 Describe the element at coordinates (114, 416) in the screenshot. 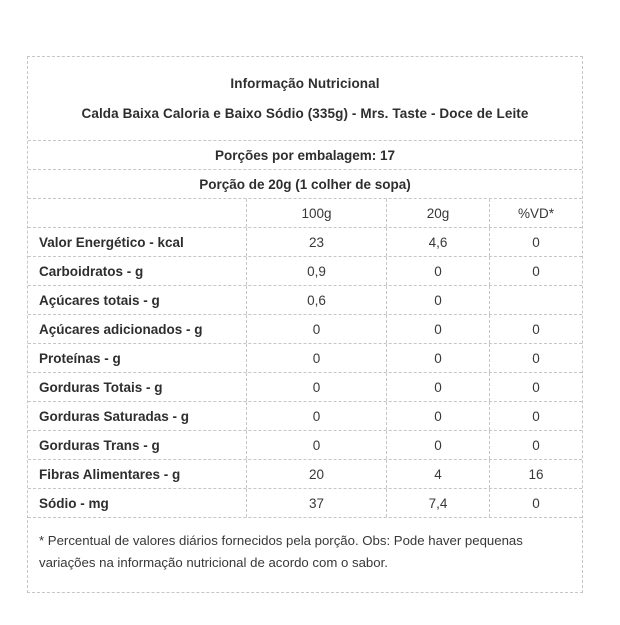

I see `row-label: Gorduras Saturadas - g` at that location.